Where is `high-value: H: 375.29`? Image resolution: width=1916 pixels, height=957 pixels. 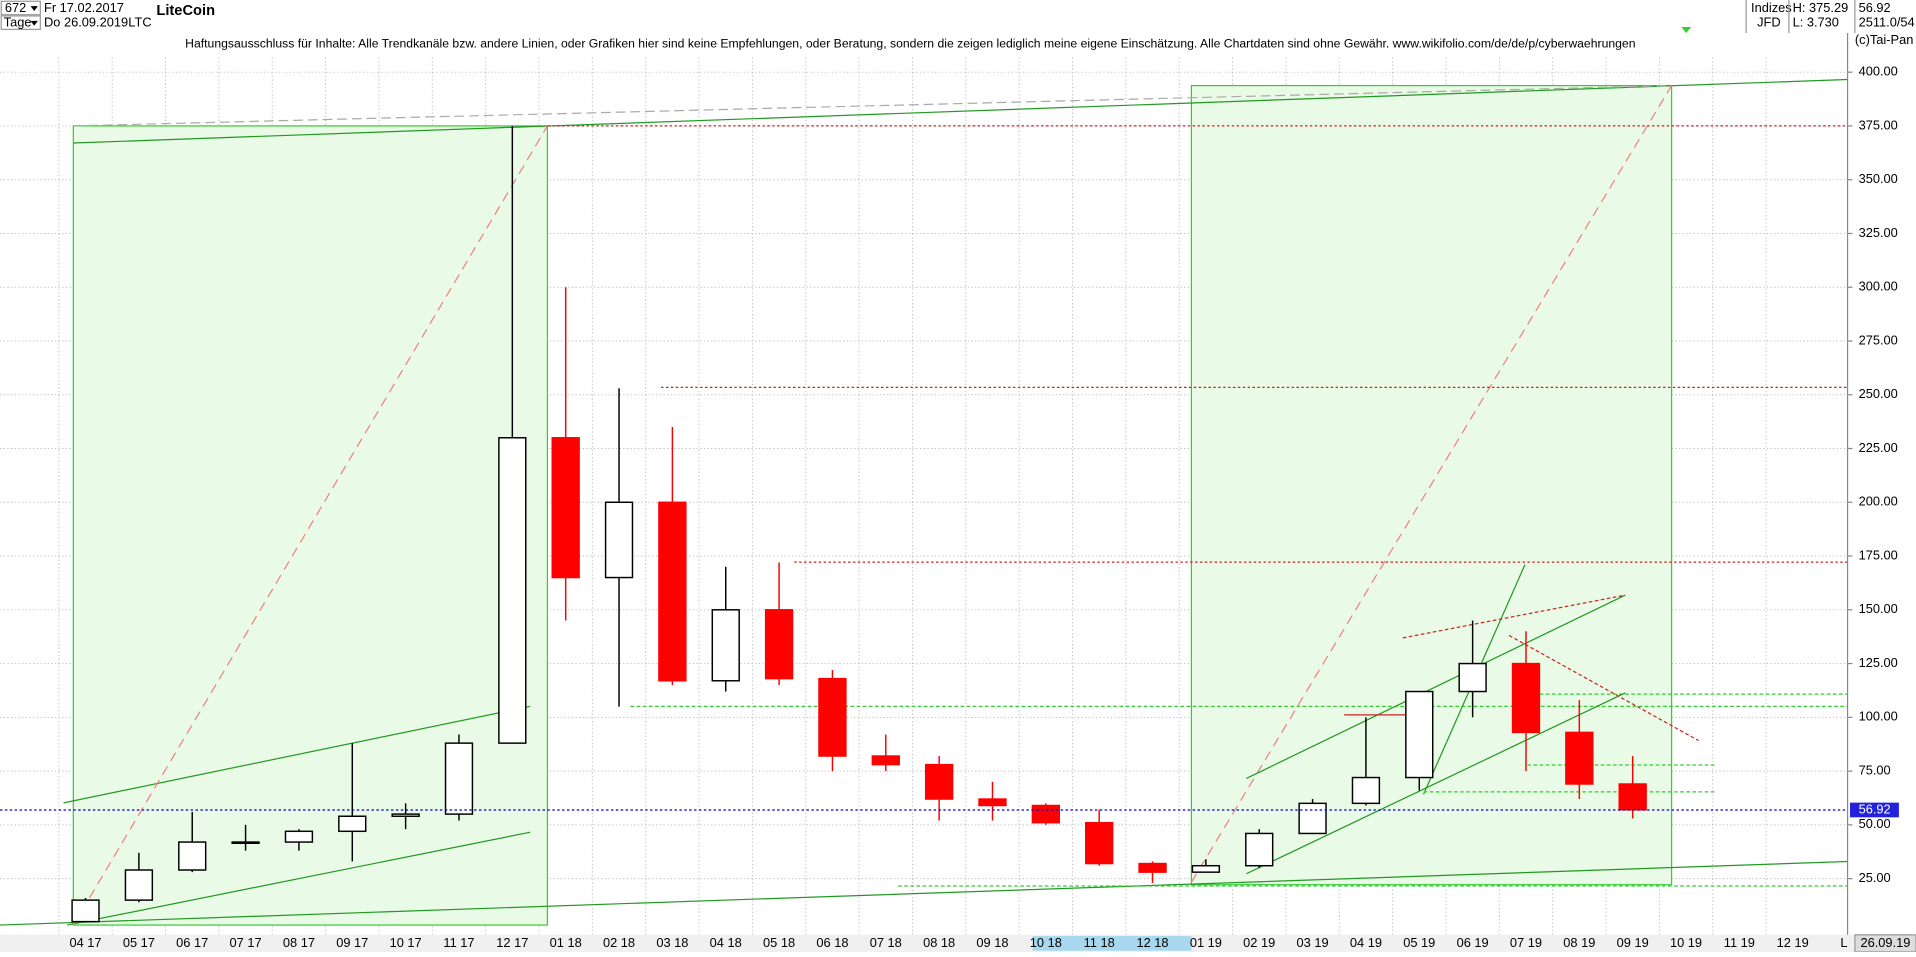 high-value: H: 375.29 is located at coordinates (1821, 7).